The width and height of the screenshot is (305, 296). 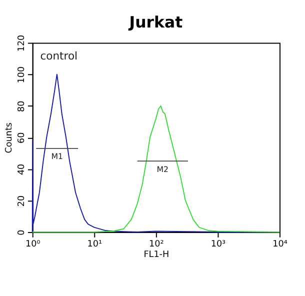 What do you see at coordinates (22, 200) in the screenshot?
I see `y-tick-label: 20` at bounding box center [22, 200].